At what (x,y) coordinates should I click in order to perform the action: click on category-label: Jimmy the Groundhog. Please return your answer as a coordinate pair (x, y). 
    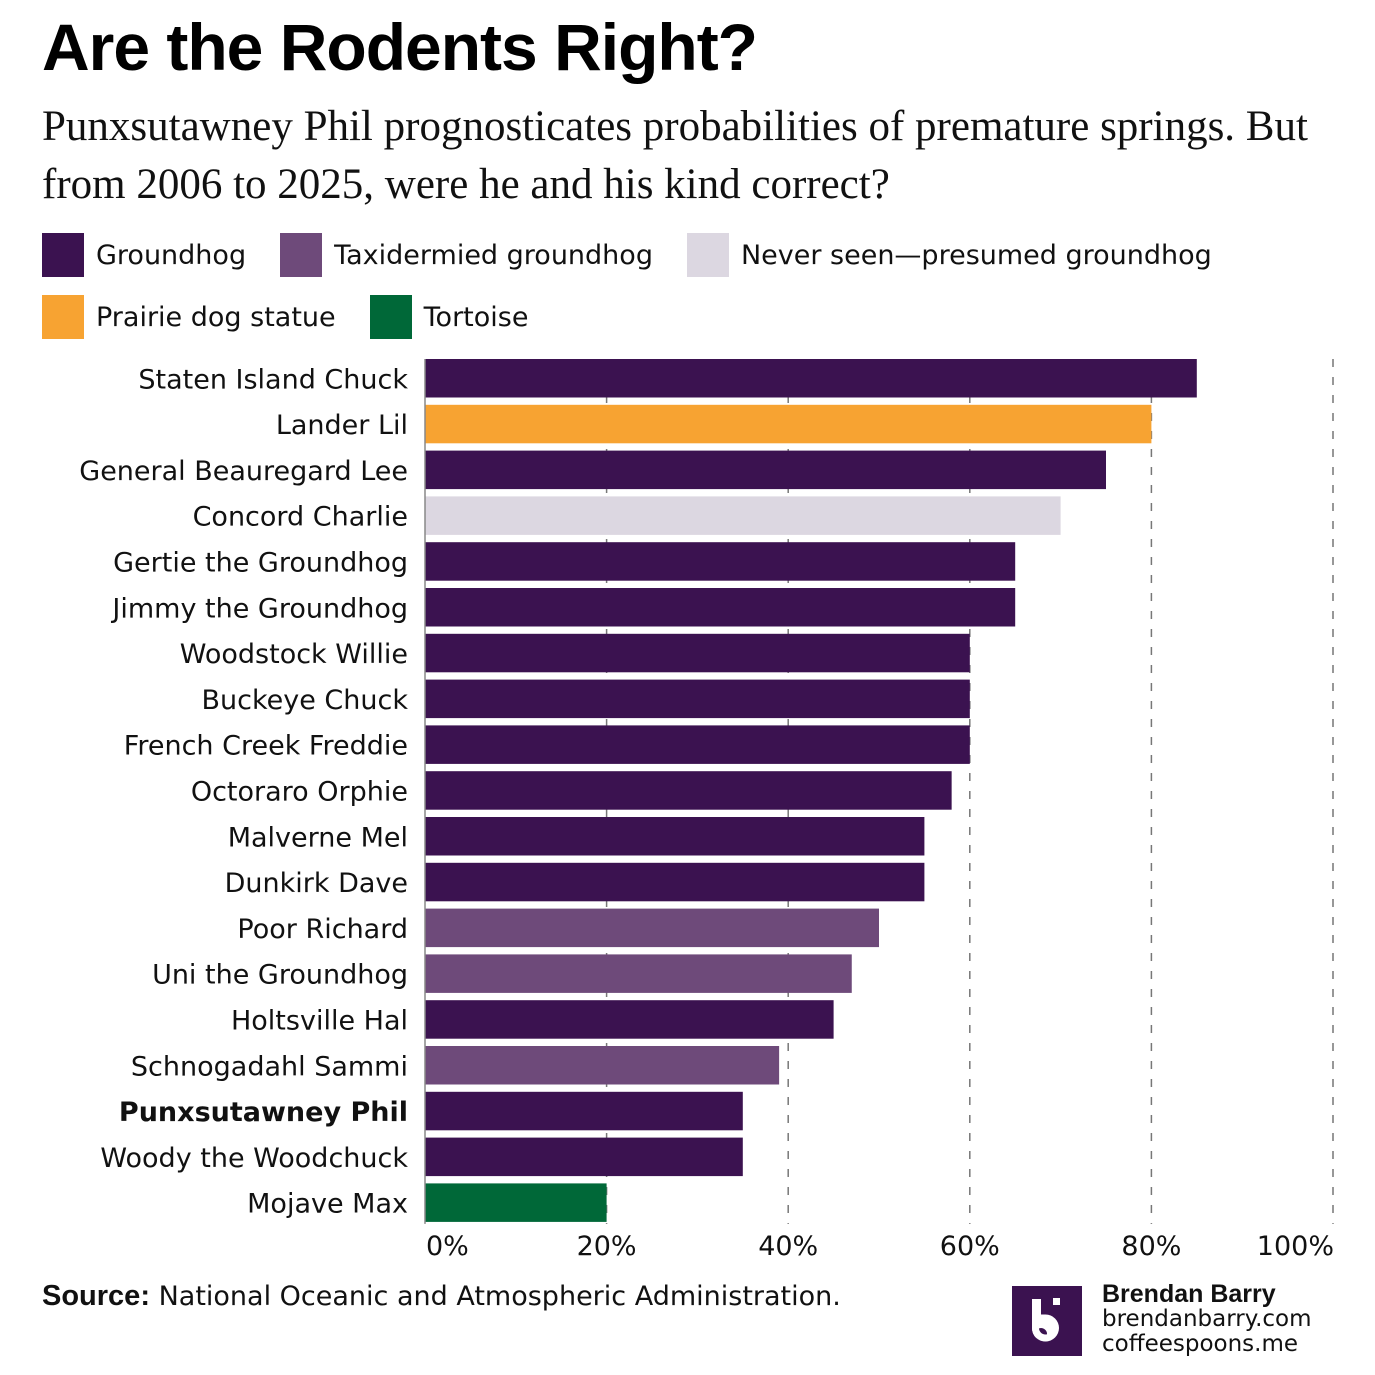
    Looking at the image, I should click on (259, 608).